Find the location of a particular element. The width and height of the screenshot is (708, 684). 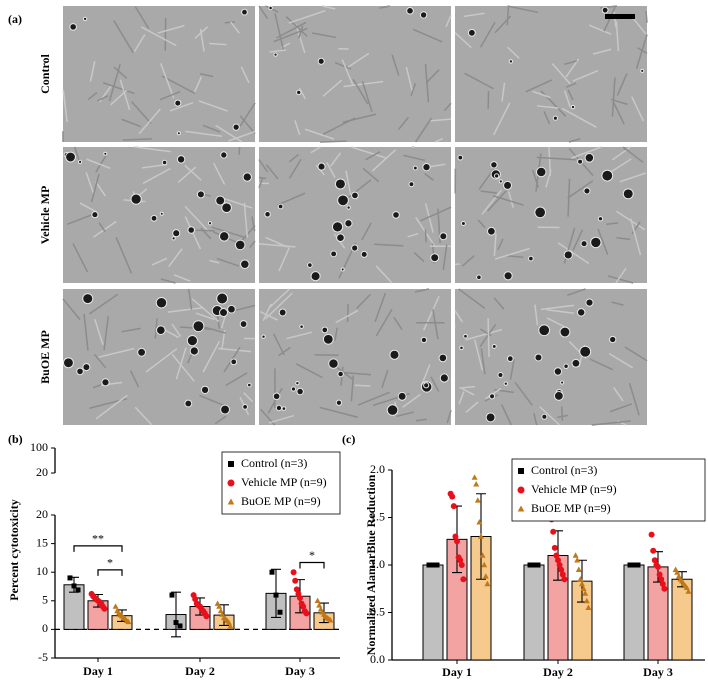

legend-label: Vehicle MP (n=9) is located at coordinates (284, 482).